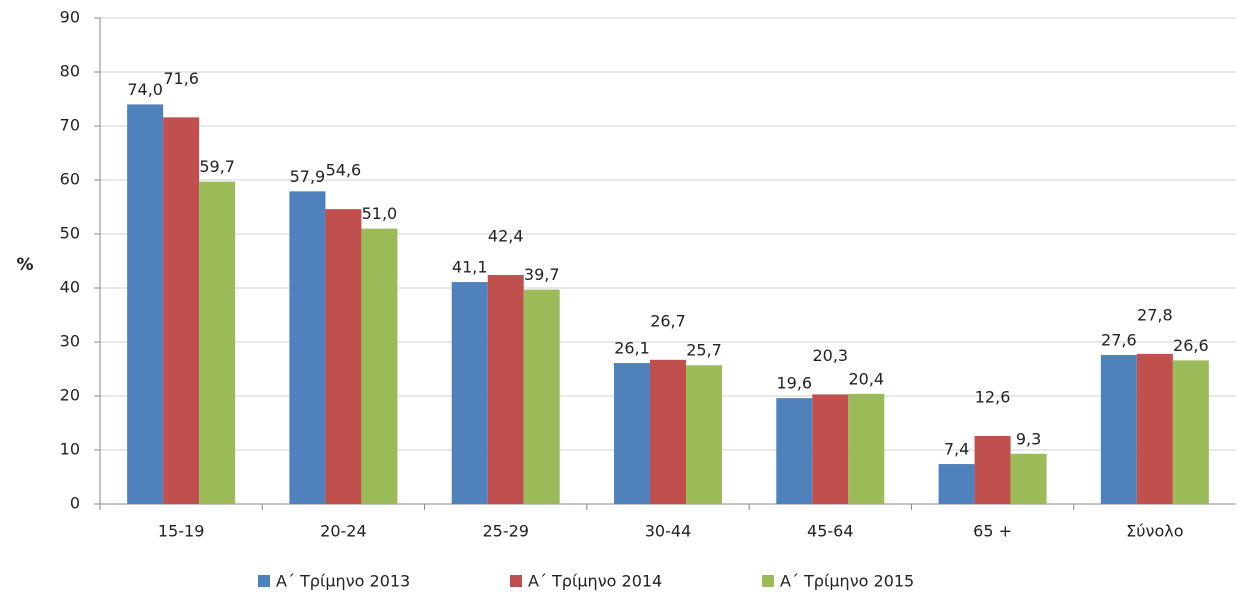  Describe the element at coordinates (470, 267) in the screenshot. I see `data-label: 41,1` at that location.